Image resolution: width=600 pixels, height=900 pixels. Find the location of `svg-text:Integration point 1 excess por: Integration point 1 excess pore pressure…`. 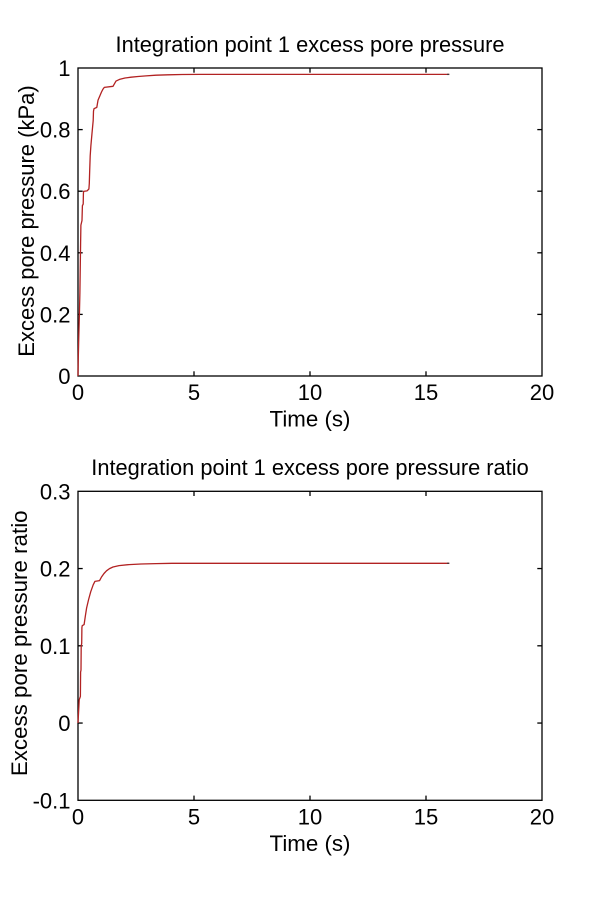

svg-text:Integration point 1 excess por: Integration point 1 excess pore pressure… is located at coordinates (309, 467).